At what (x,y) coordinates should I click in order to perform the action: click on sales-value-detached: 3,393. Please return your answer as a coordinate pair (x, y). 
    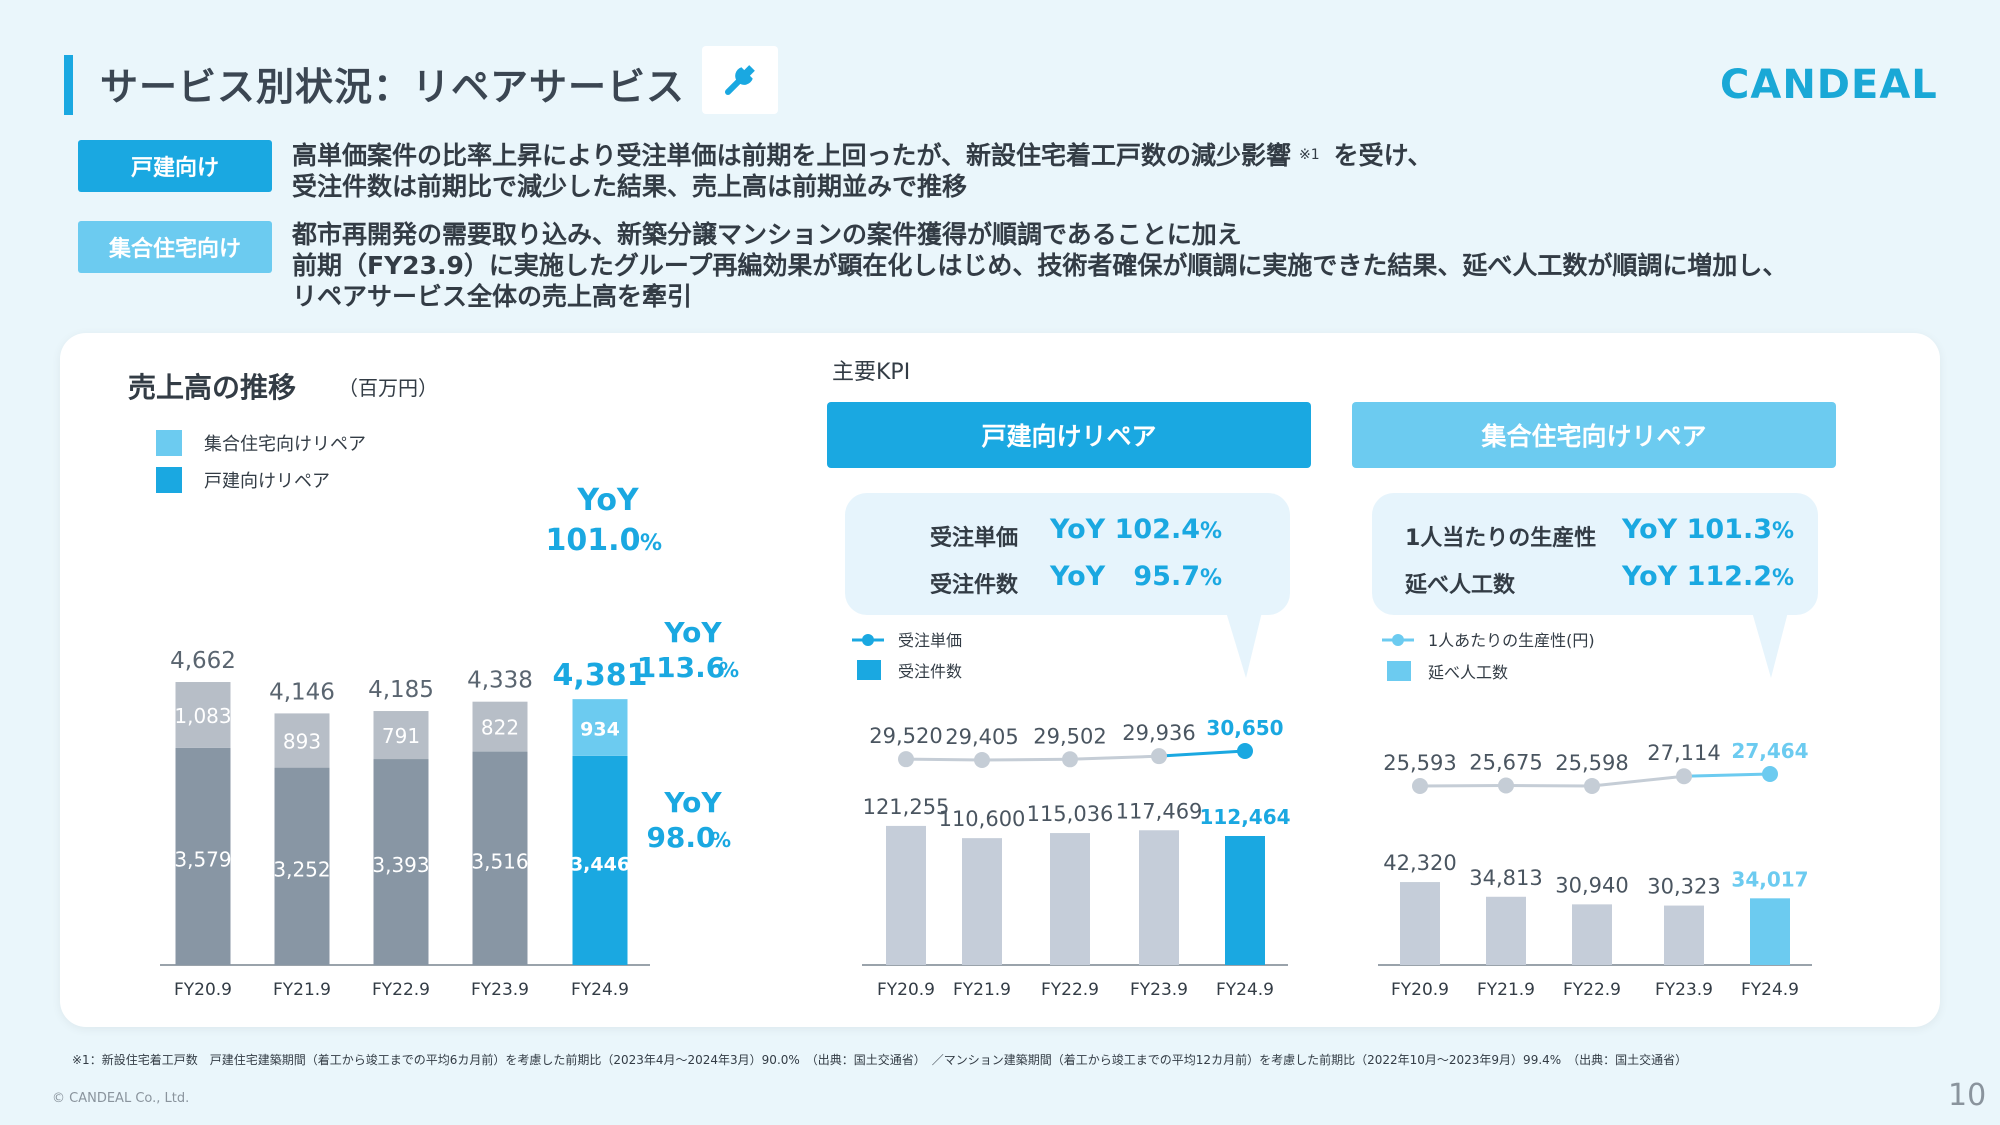
    Looking at the image, I should click on (400, 865).